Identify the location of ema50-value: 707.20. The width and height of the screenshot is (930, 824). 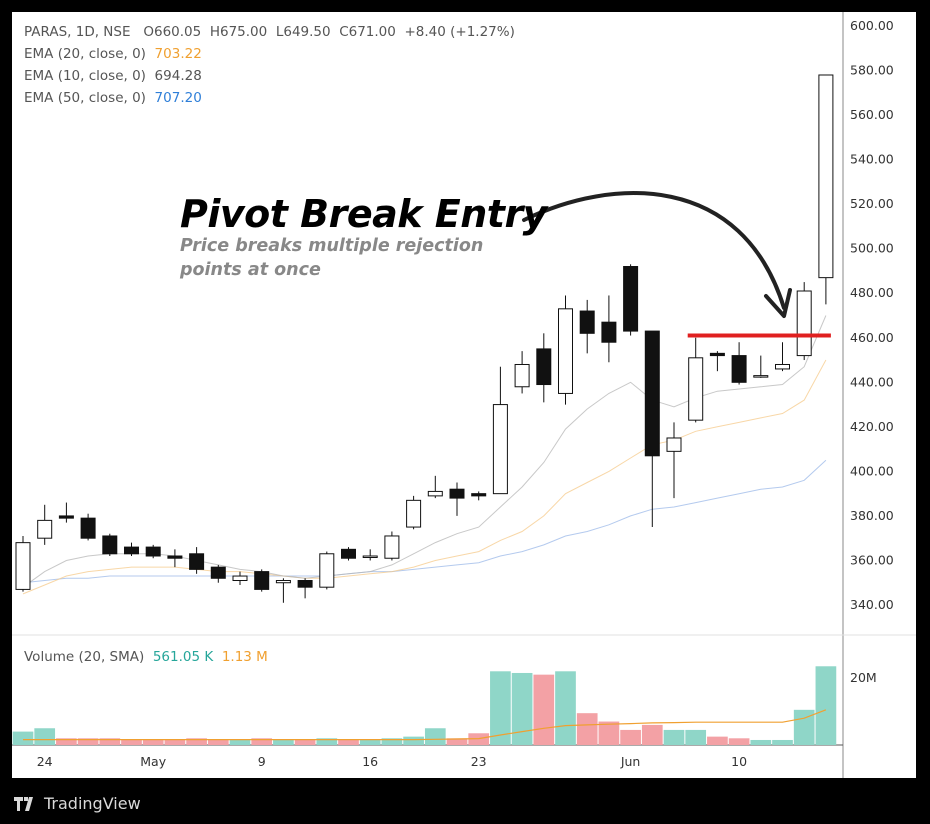
(178, 98).